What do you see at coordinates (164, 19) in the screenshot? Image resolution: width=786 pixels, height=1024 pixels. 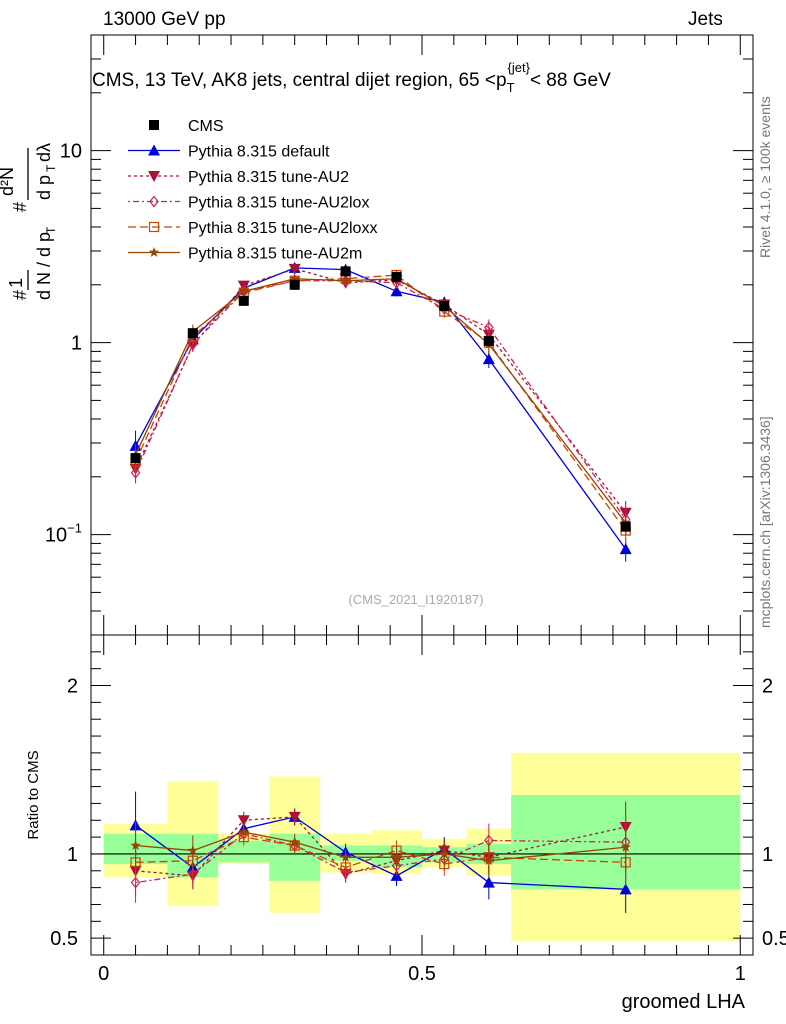 I see `energy-label: 13000 GeV pp` at bounding box center [164, 19].